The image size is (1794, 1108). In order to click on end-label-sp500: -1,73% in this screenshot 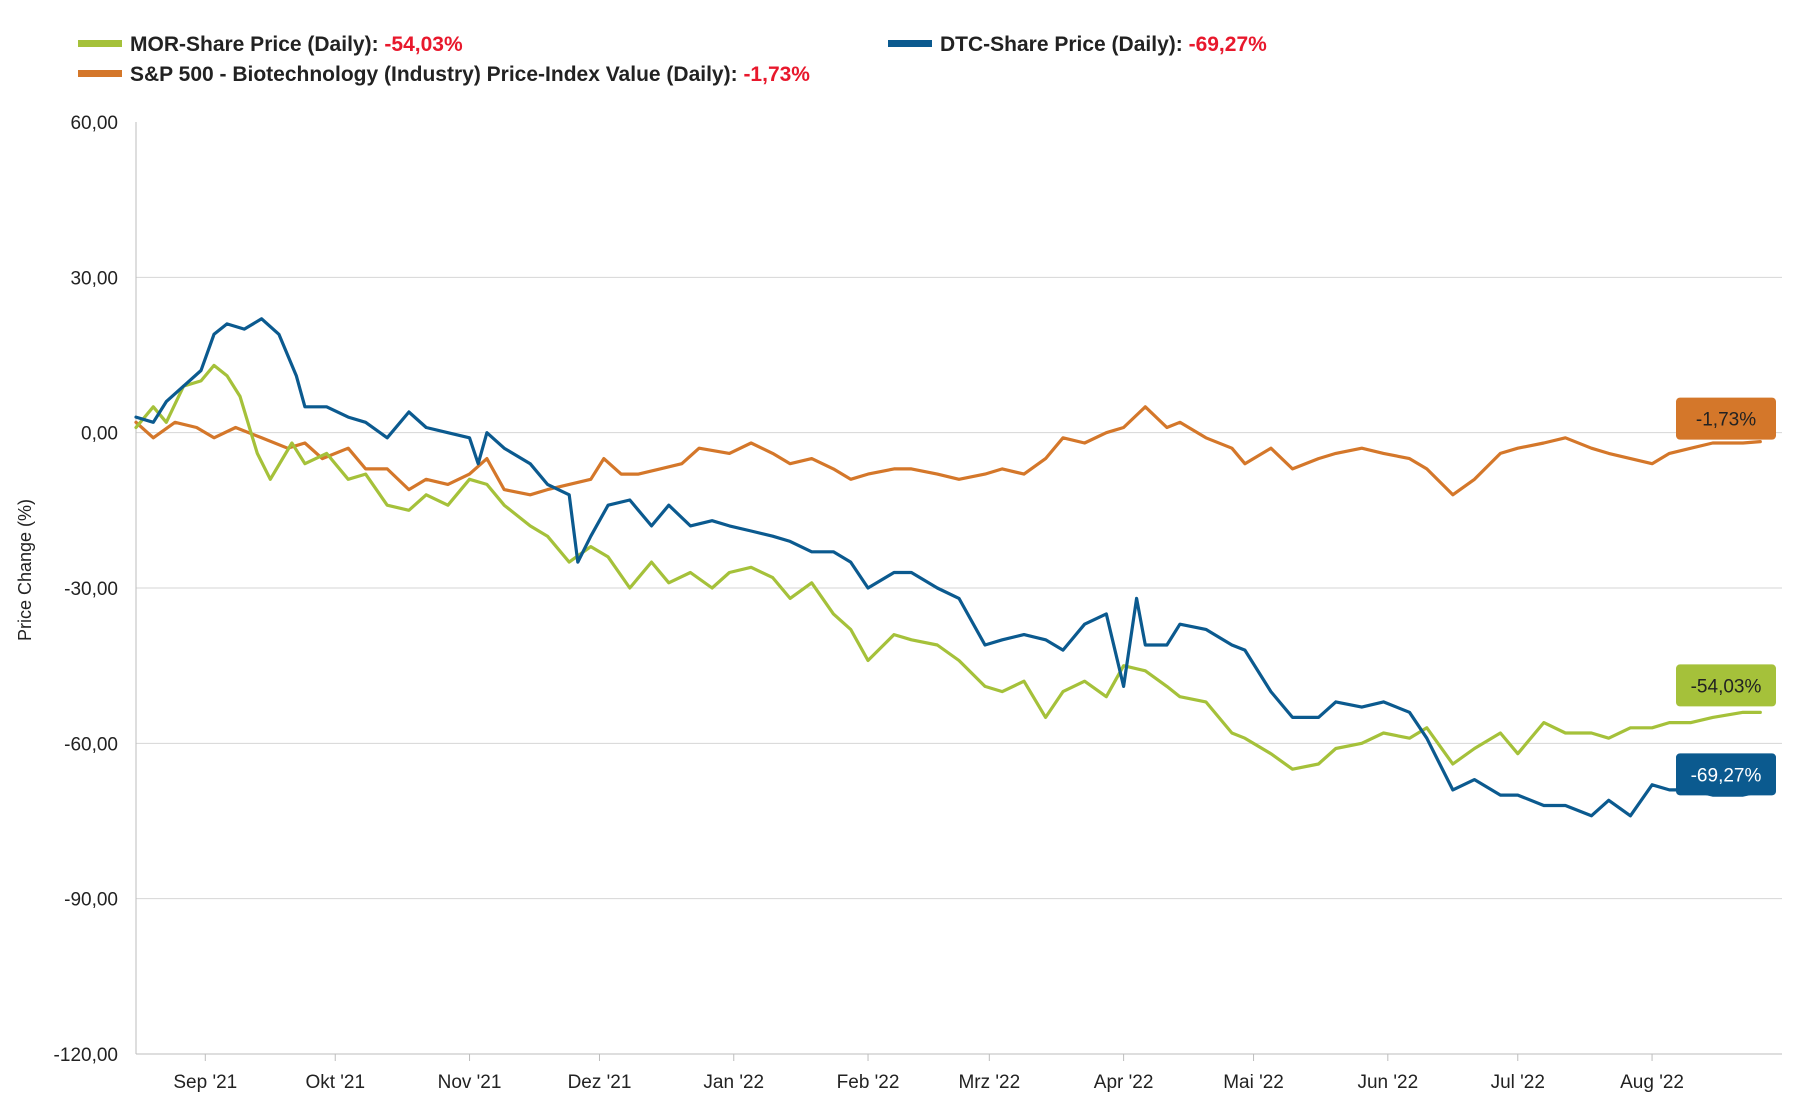, I will do `click(1726, 420)`.